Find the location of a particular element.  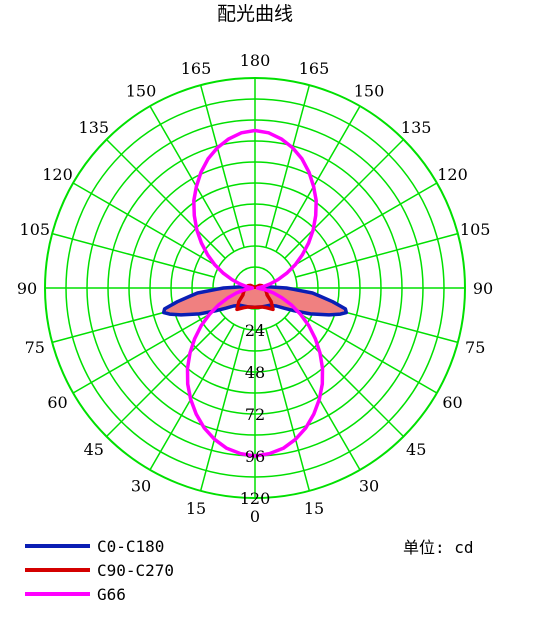

series-line-G66 is located at coordinates (255, 293).